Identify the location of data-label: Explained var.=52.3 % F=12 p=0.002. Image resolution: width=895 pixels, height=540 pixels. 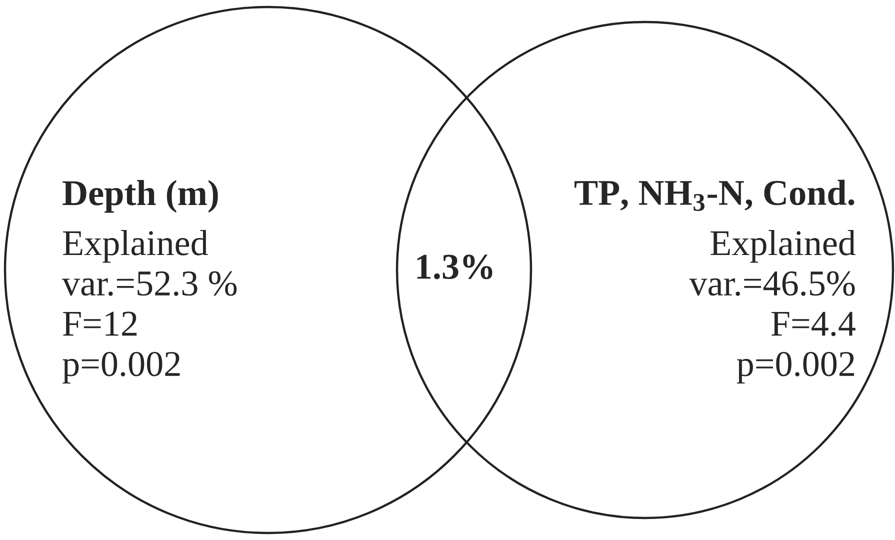
(149, 307).